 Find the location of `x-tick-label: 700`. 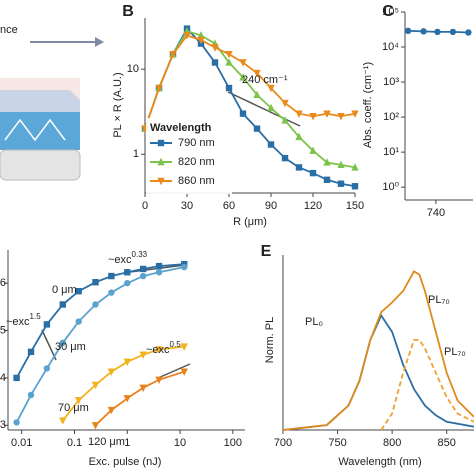

x-tick-label: 700 is located at coordinates (283, 443).